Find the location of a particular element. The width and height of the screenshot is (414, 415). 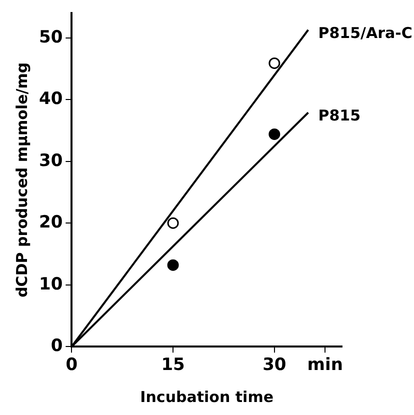

x-axis-title: Incubation time is located at coordinates (207, 397).